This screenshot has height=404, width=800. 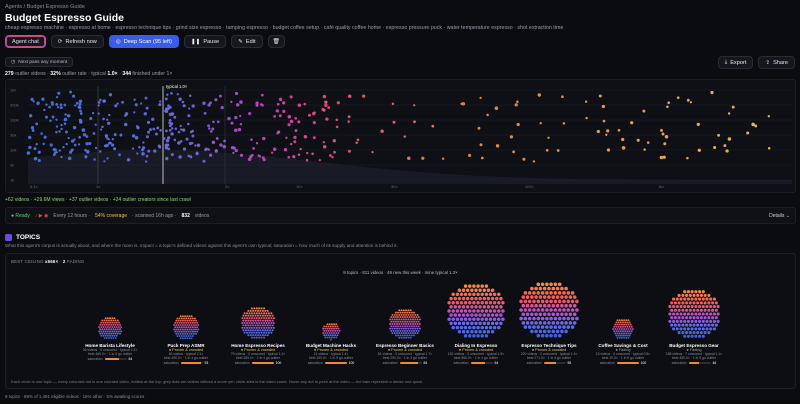 What do you see at coordinates (45, 7) in the screenshot?
I see `breadcrumb: Agents / Budget Espresso Guide` at bounding box center [45, 7].